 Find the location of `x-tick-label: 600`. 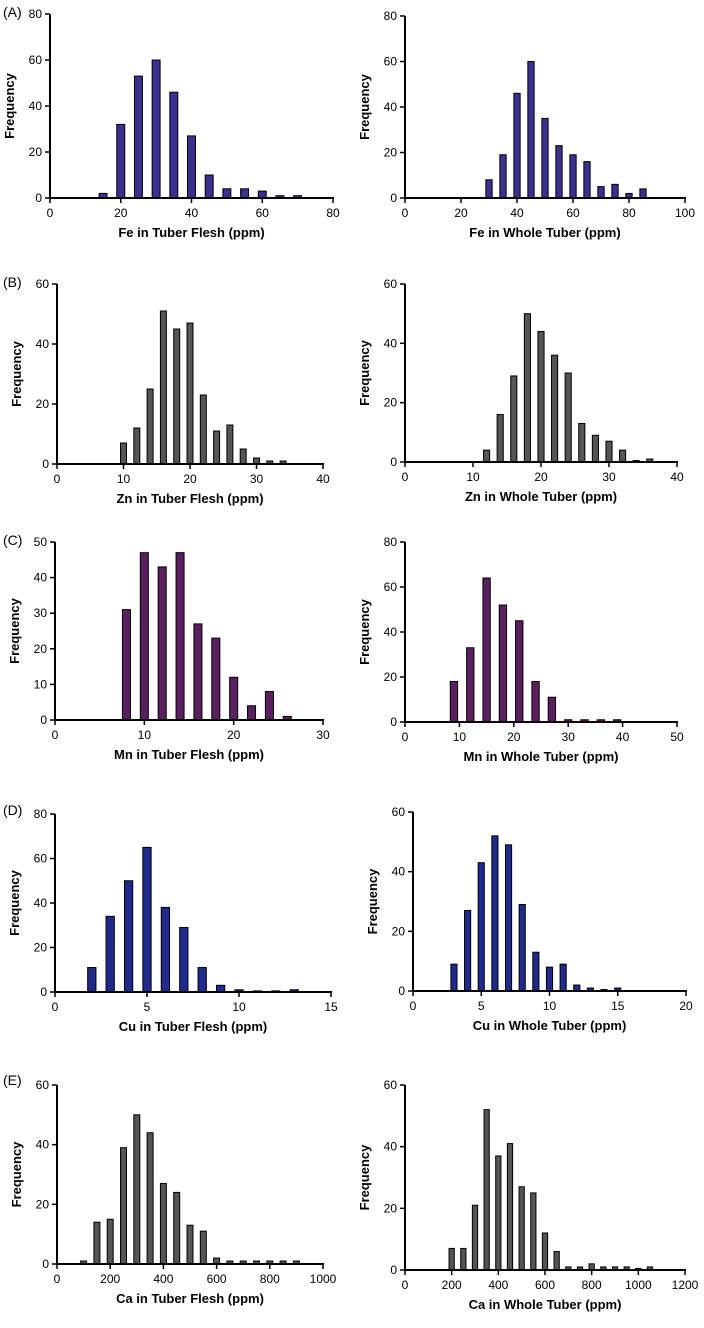

x-tick-label: 600 is located at coordinates (545, 1285).